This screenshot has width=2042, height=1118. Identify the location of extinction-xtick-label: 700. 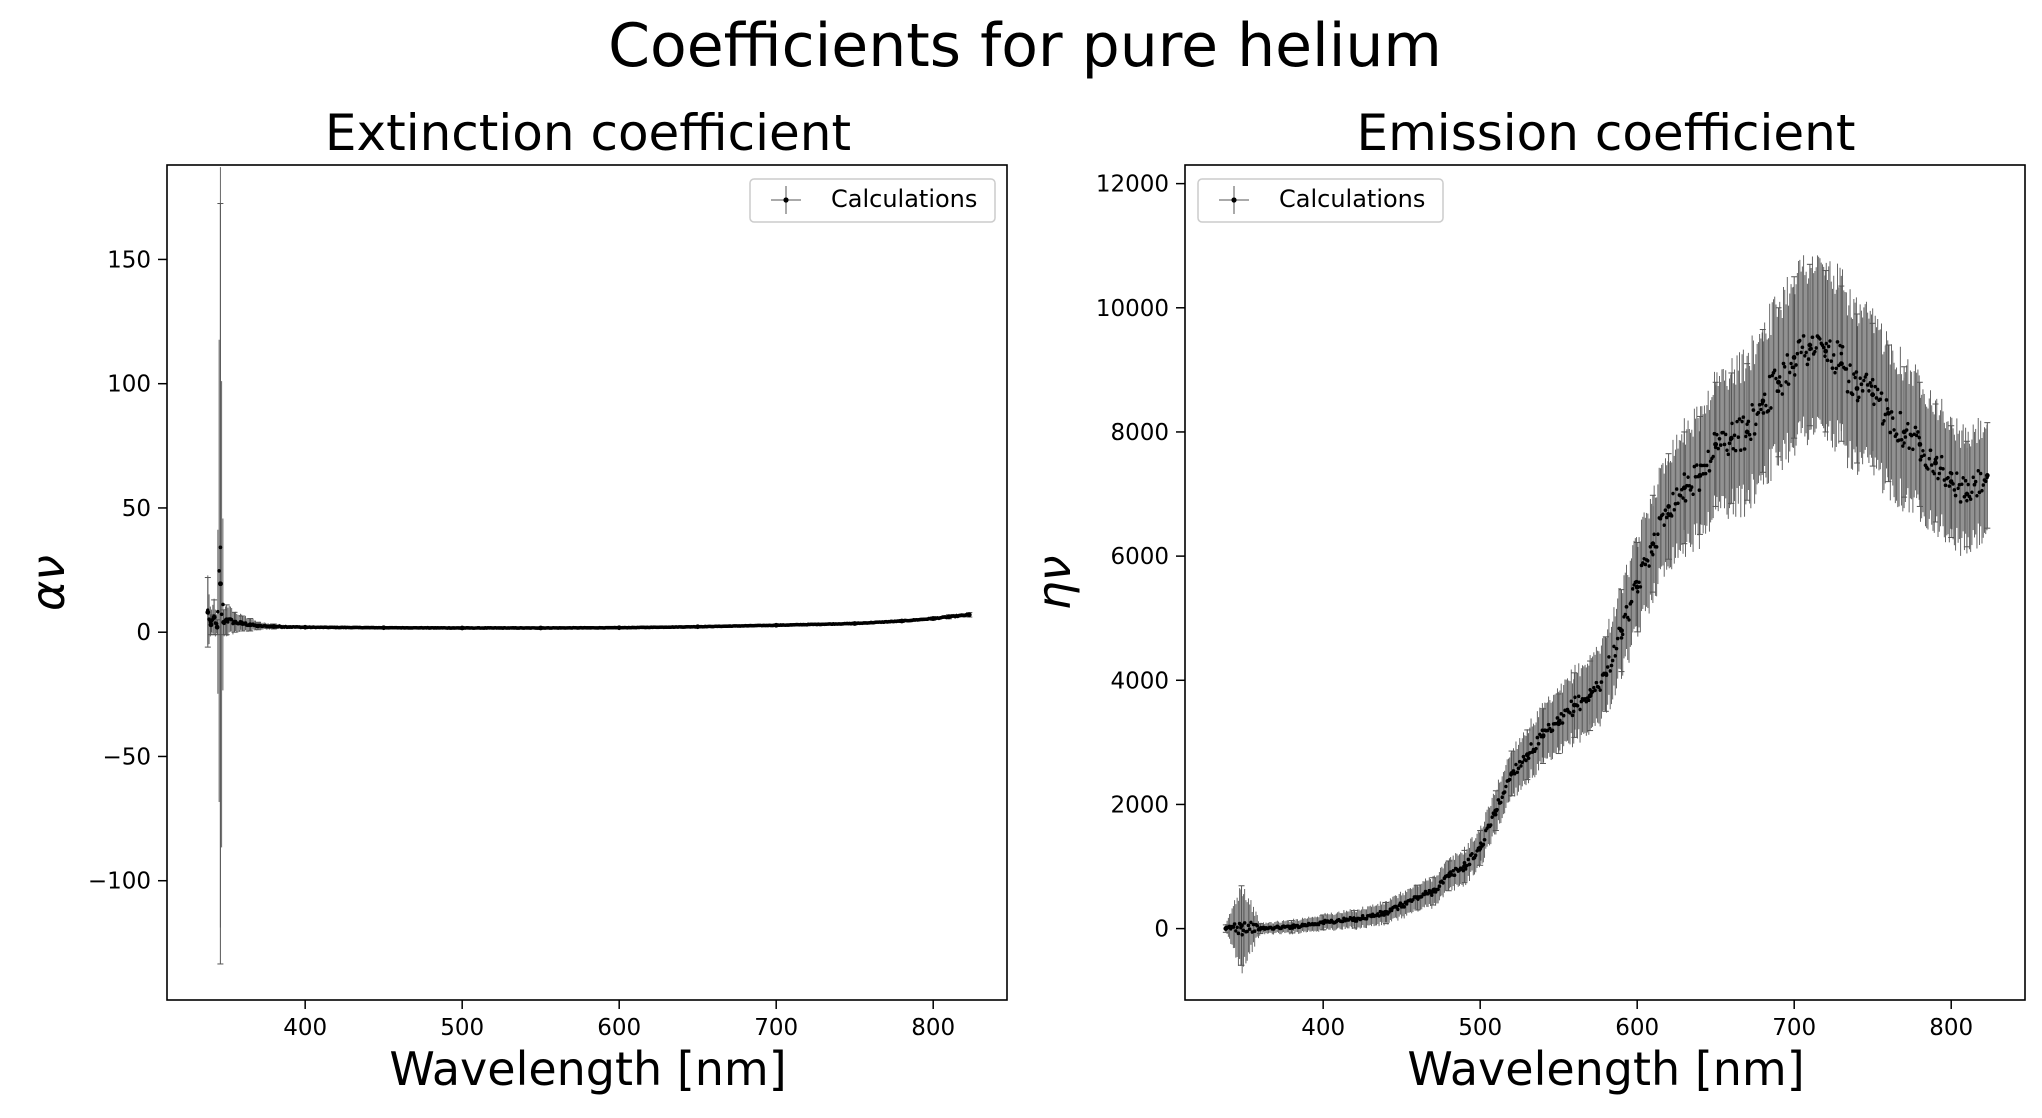
(776, 1028).